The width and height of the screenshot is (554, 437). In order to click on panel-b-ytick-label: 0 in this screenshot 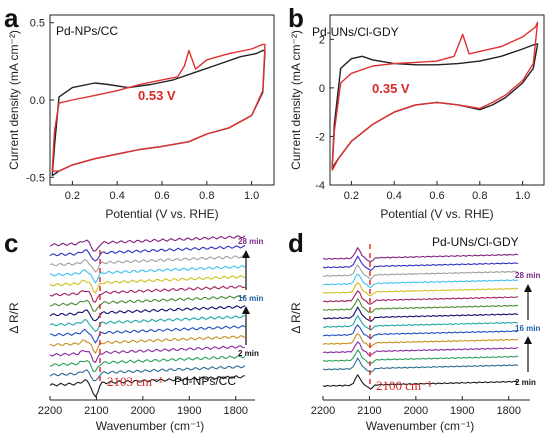, I will do `click(322, 89)`.